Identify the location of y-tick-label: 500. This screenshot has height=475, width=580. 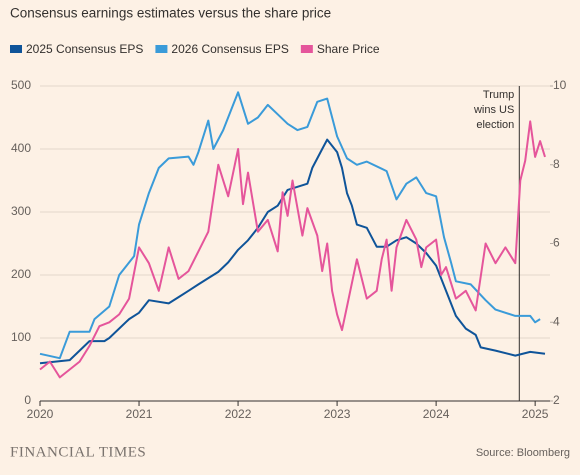
(21, 85).